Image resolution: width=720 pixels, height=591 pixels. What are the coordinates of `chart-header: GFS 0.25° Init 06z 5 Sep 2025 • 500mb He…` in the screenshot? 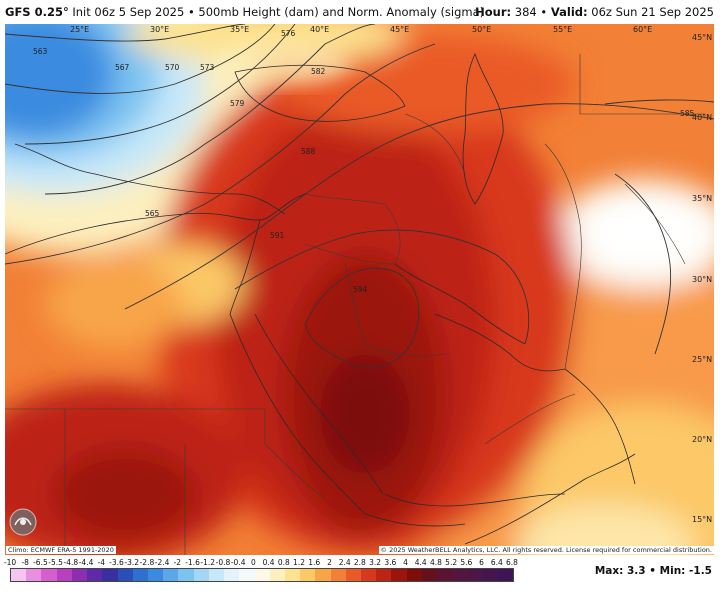 It's located at (360, 12).